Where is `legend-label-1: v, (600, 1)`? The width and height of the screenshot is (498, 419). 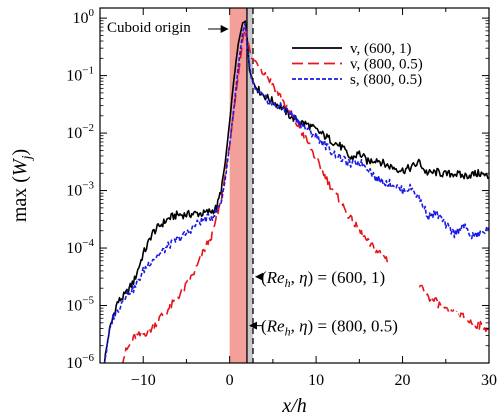
legend-label-1: v, (600, 1) is located at coordinates (381, 49).